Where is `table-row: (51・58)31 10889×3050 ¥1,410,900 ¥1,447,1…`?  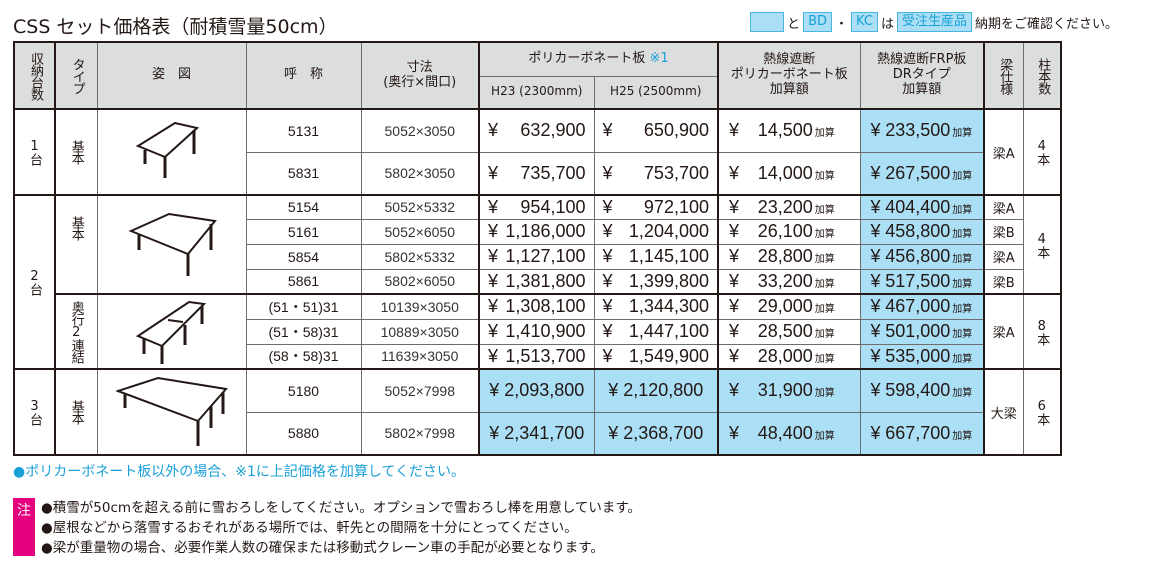 table-row: (51・58)31 10889×3050 ¥1,410,900 ¥1,447,1… is located at coordinates (537, 331).